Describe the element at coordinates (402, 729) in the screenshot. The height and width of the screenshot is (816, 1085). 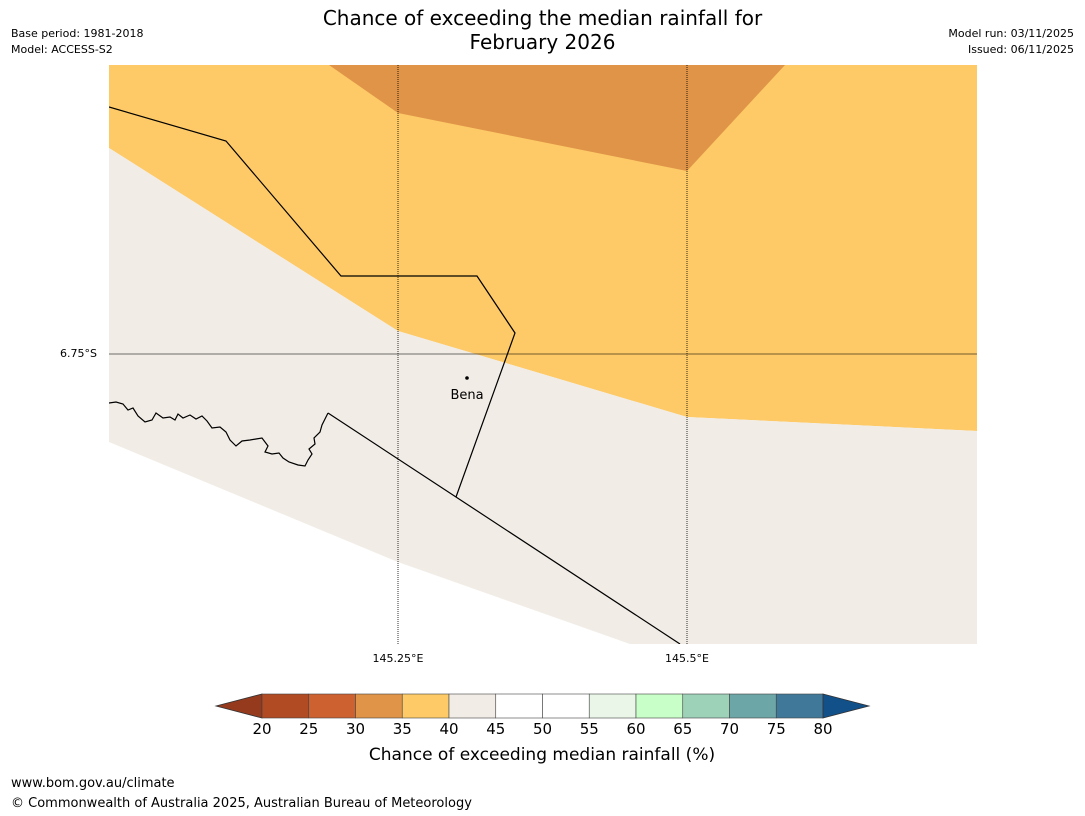
I see `colorbar-label-35: 35` at that location.